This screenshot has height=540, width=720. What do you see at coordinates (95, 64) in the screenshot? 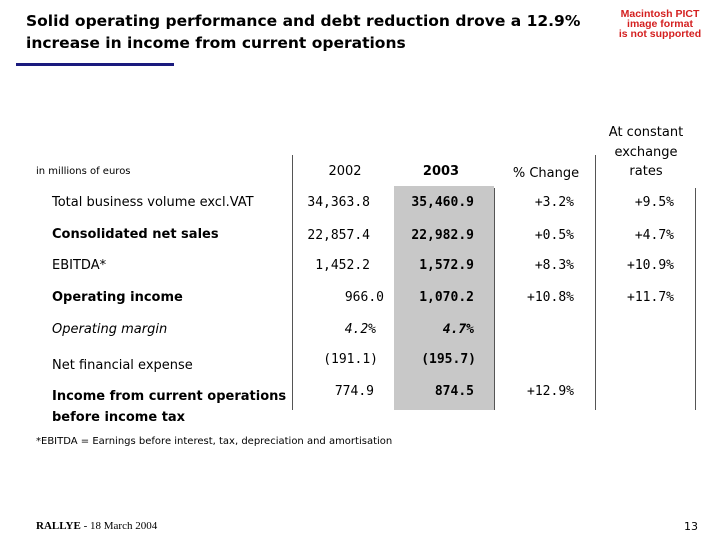
I see `title-underline` at bounding box center [95, 64].